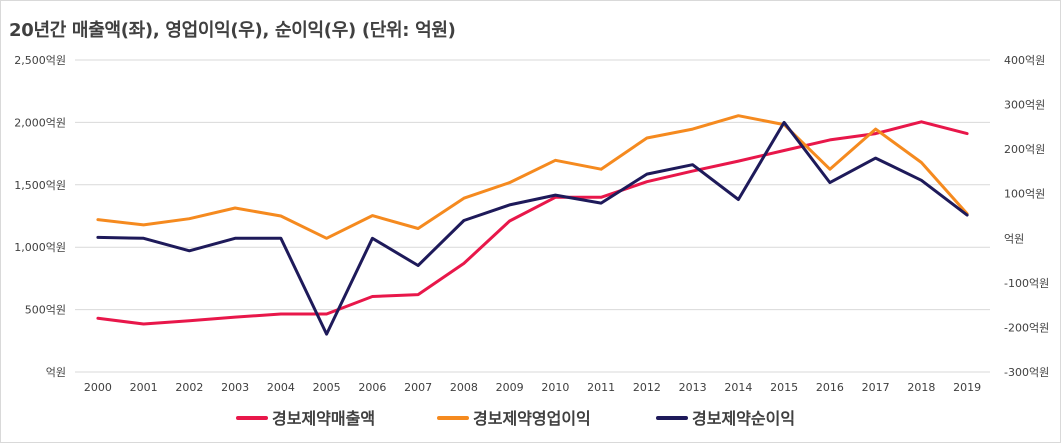  I want to click on left-tick-label: 2,000억원, so click(40, 122).